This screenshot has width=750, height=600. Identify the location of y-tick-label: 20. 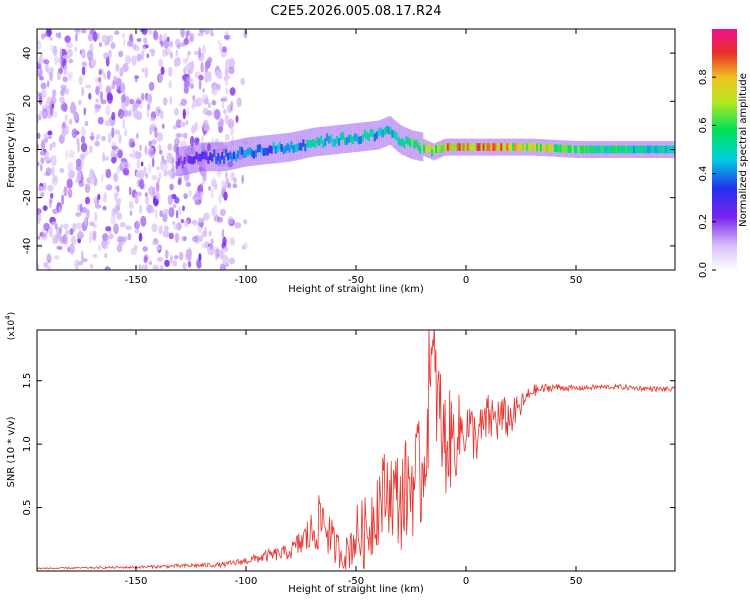
(27, 101).